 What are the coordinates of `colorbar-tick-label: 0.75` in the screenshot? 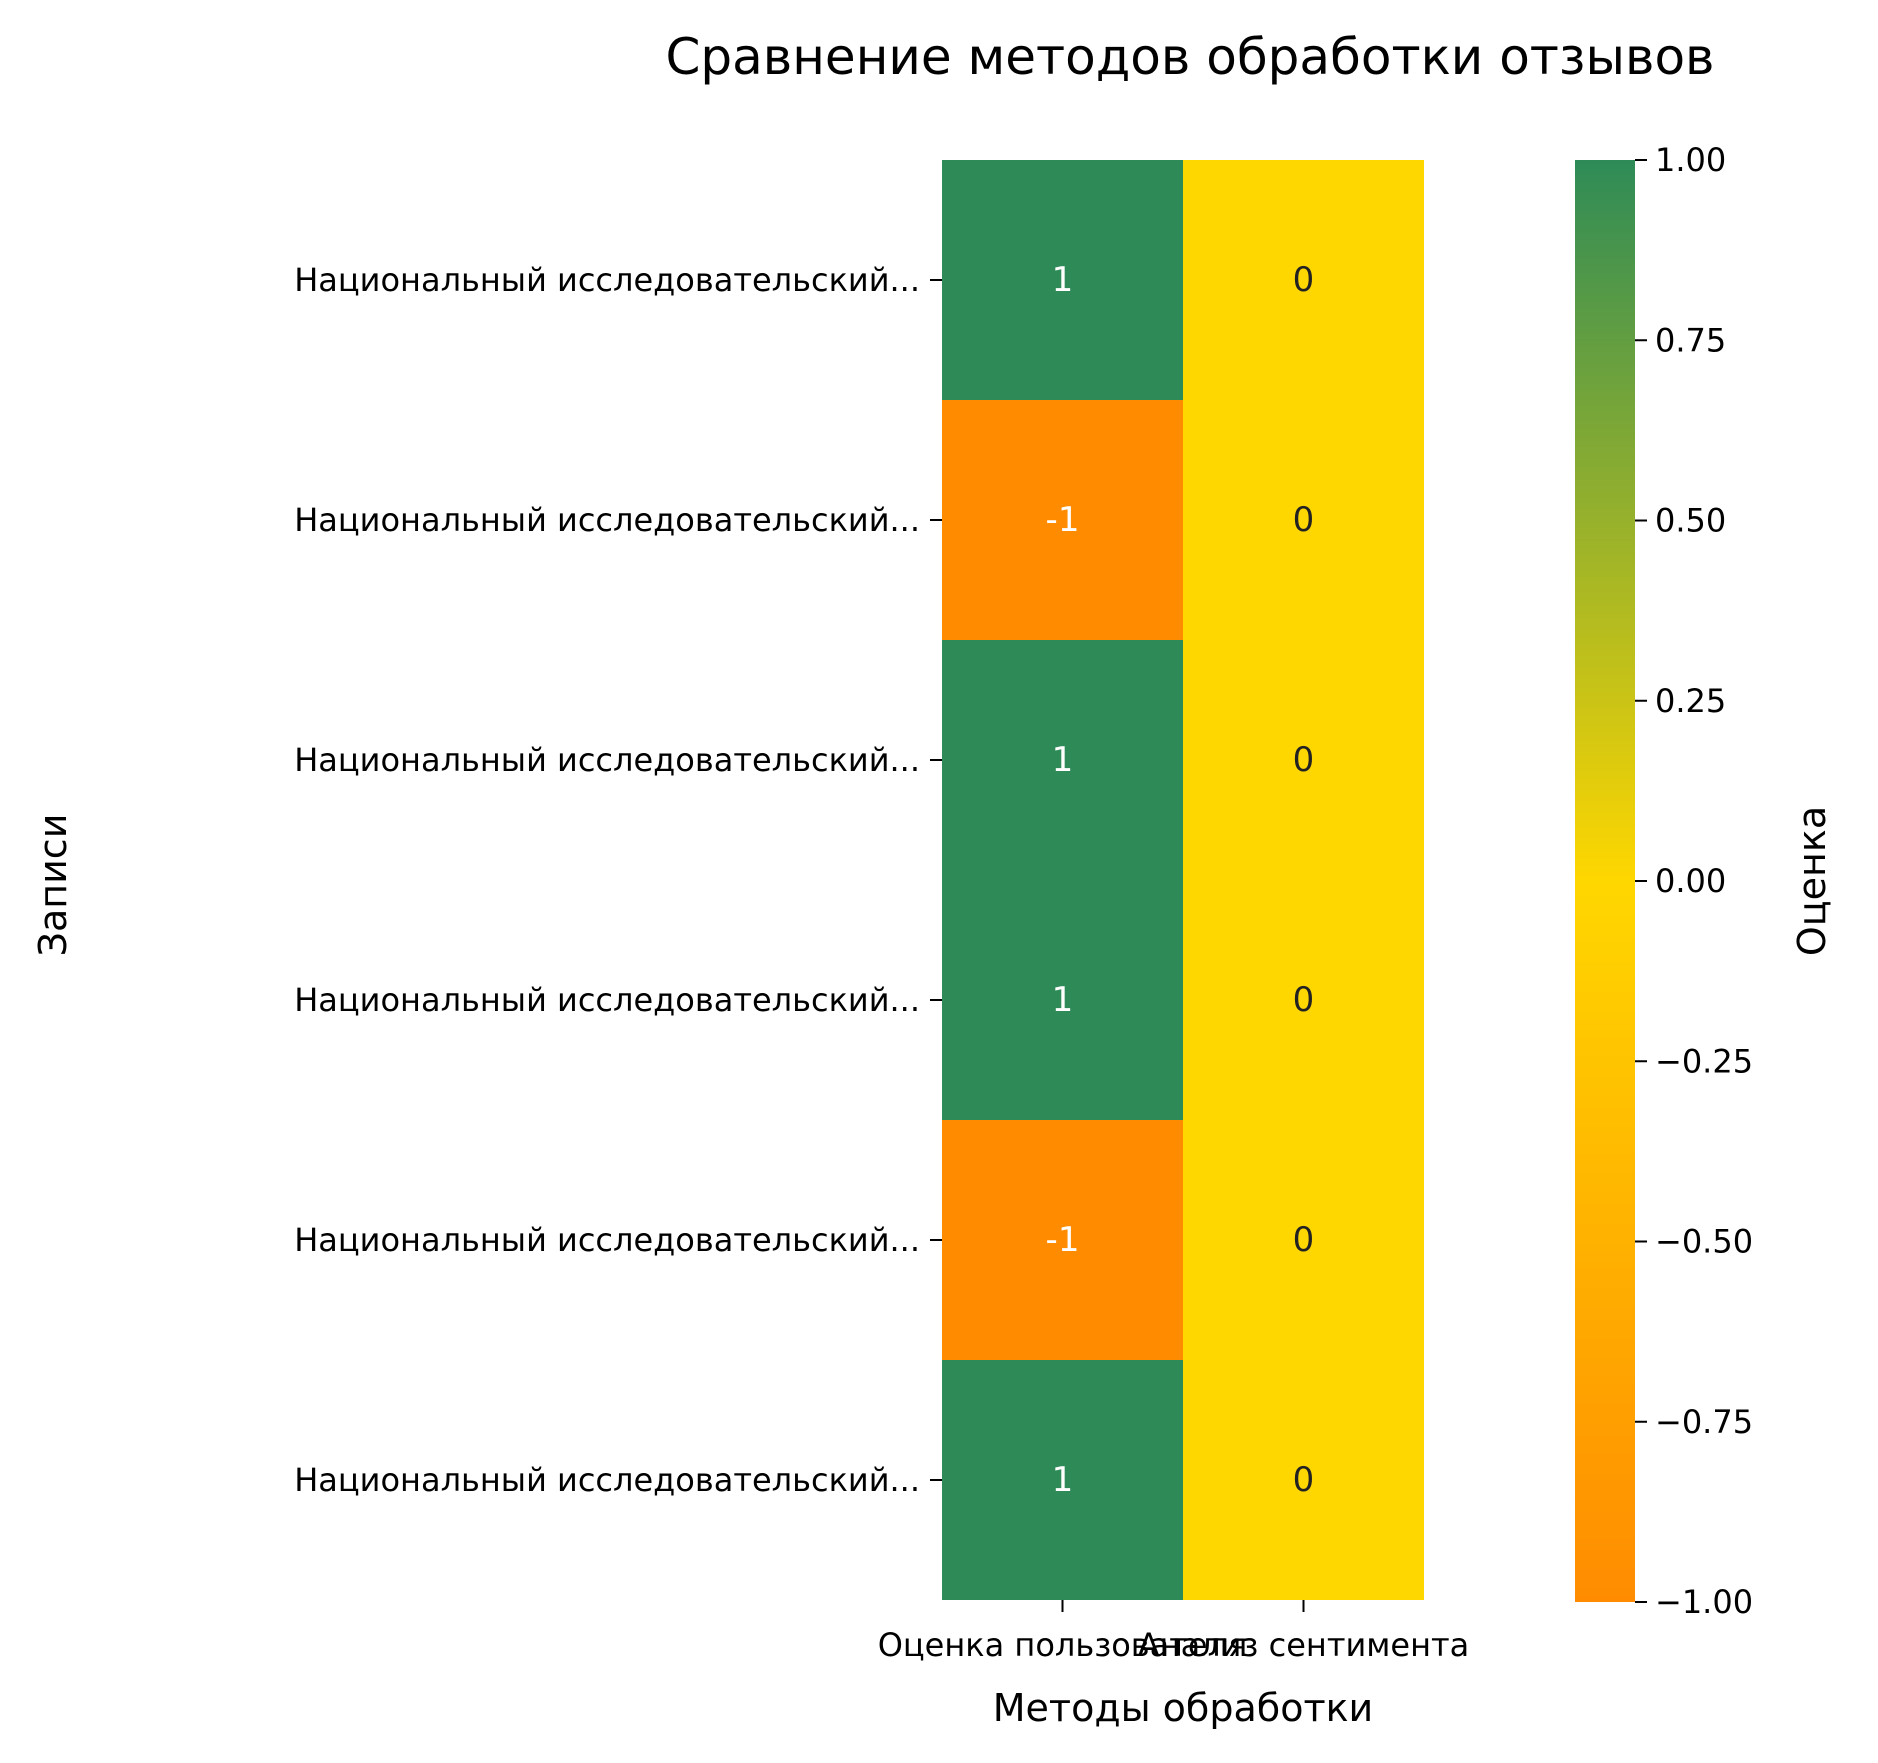 It's located at (1690, 340).